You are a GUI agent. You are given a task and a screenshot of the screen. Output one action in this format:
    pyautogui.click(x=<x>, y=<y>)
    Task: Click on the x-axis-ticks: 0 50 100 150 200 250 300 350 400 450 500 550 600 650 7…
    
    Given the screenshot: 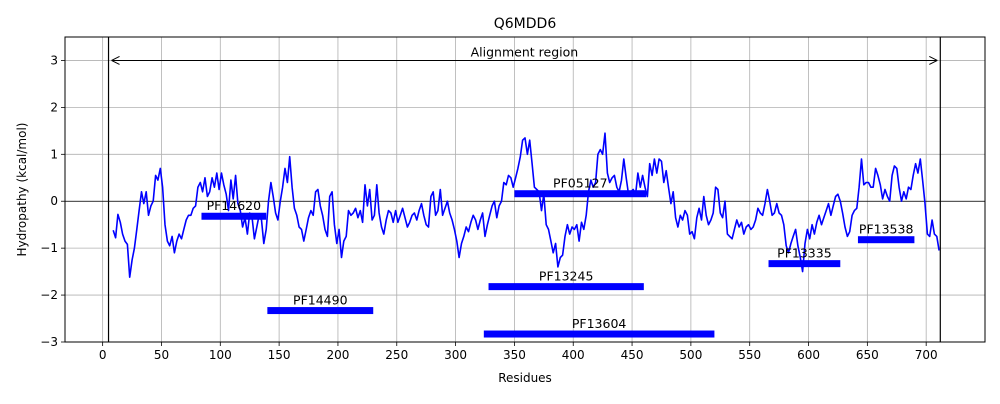 What is the action you would take?
    pyautogui.click(x=518, y=352)
    